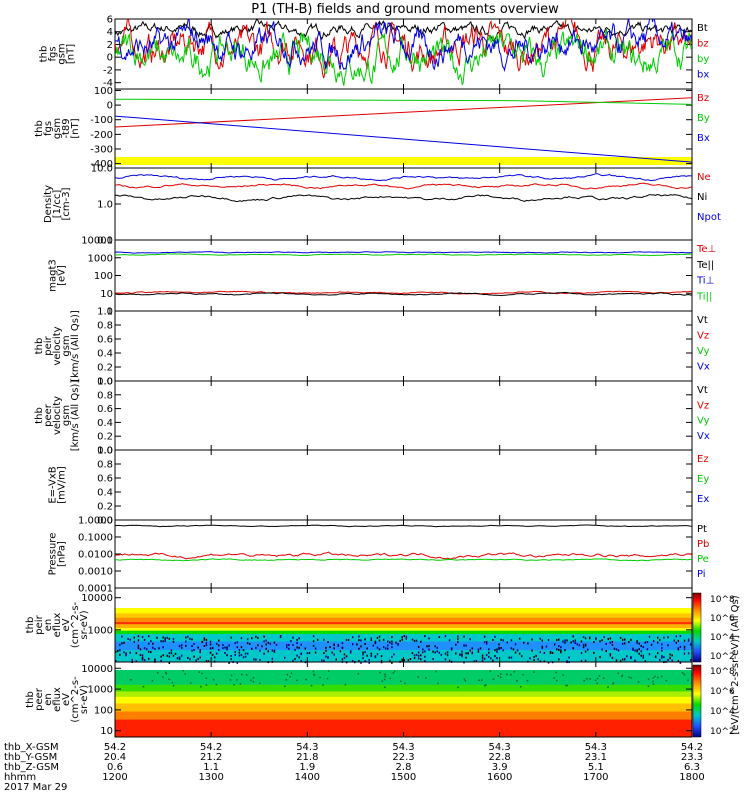  Describe the element at coordinates (596, 767) in the screenshot. I see `x-axis-value: 5.1` at that location.